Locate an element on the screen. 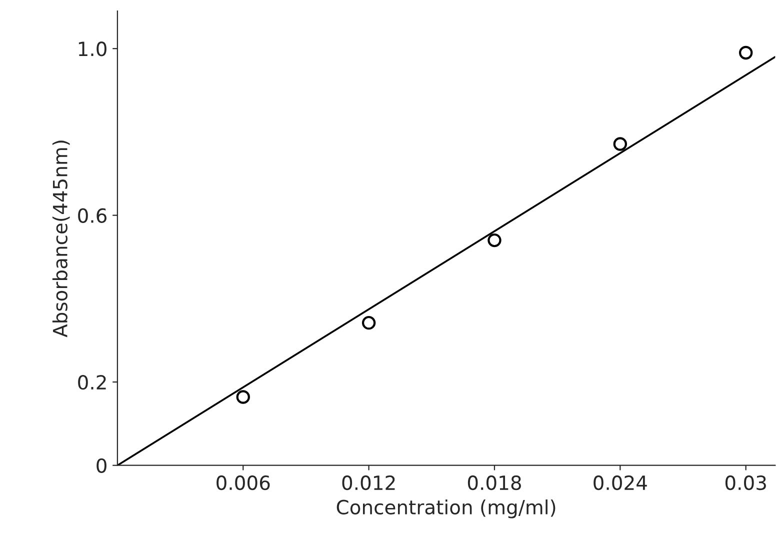  y-tick-label: 0.6 is located at coordinates (92, 215).